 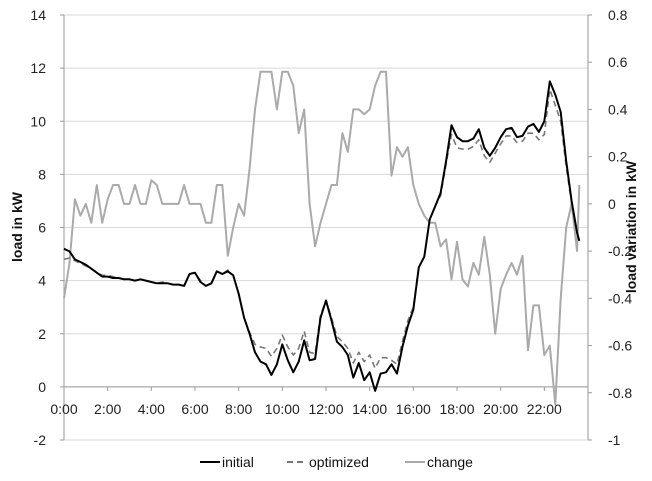 What do you see at coordinates (618, 62) in the screenshot?
I see `right-tick-label: 0.6` at bounding box center [618, 62].